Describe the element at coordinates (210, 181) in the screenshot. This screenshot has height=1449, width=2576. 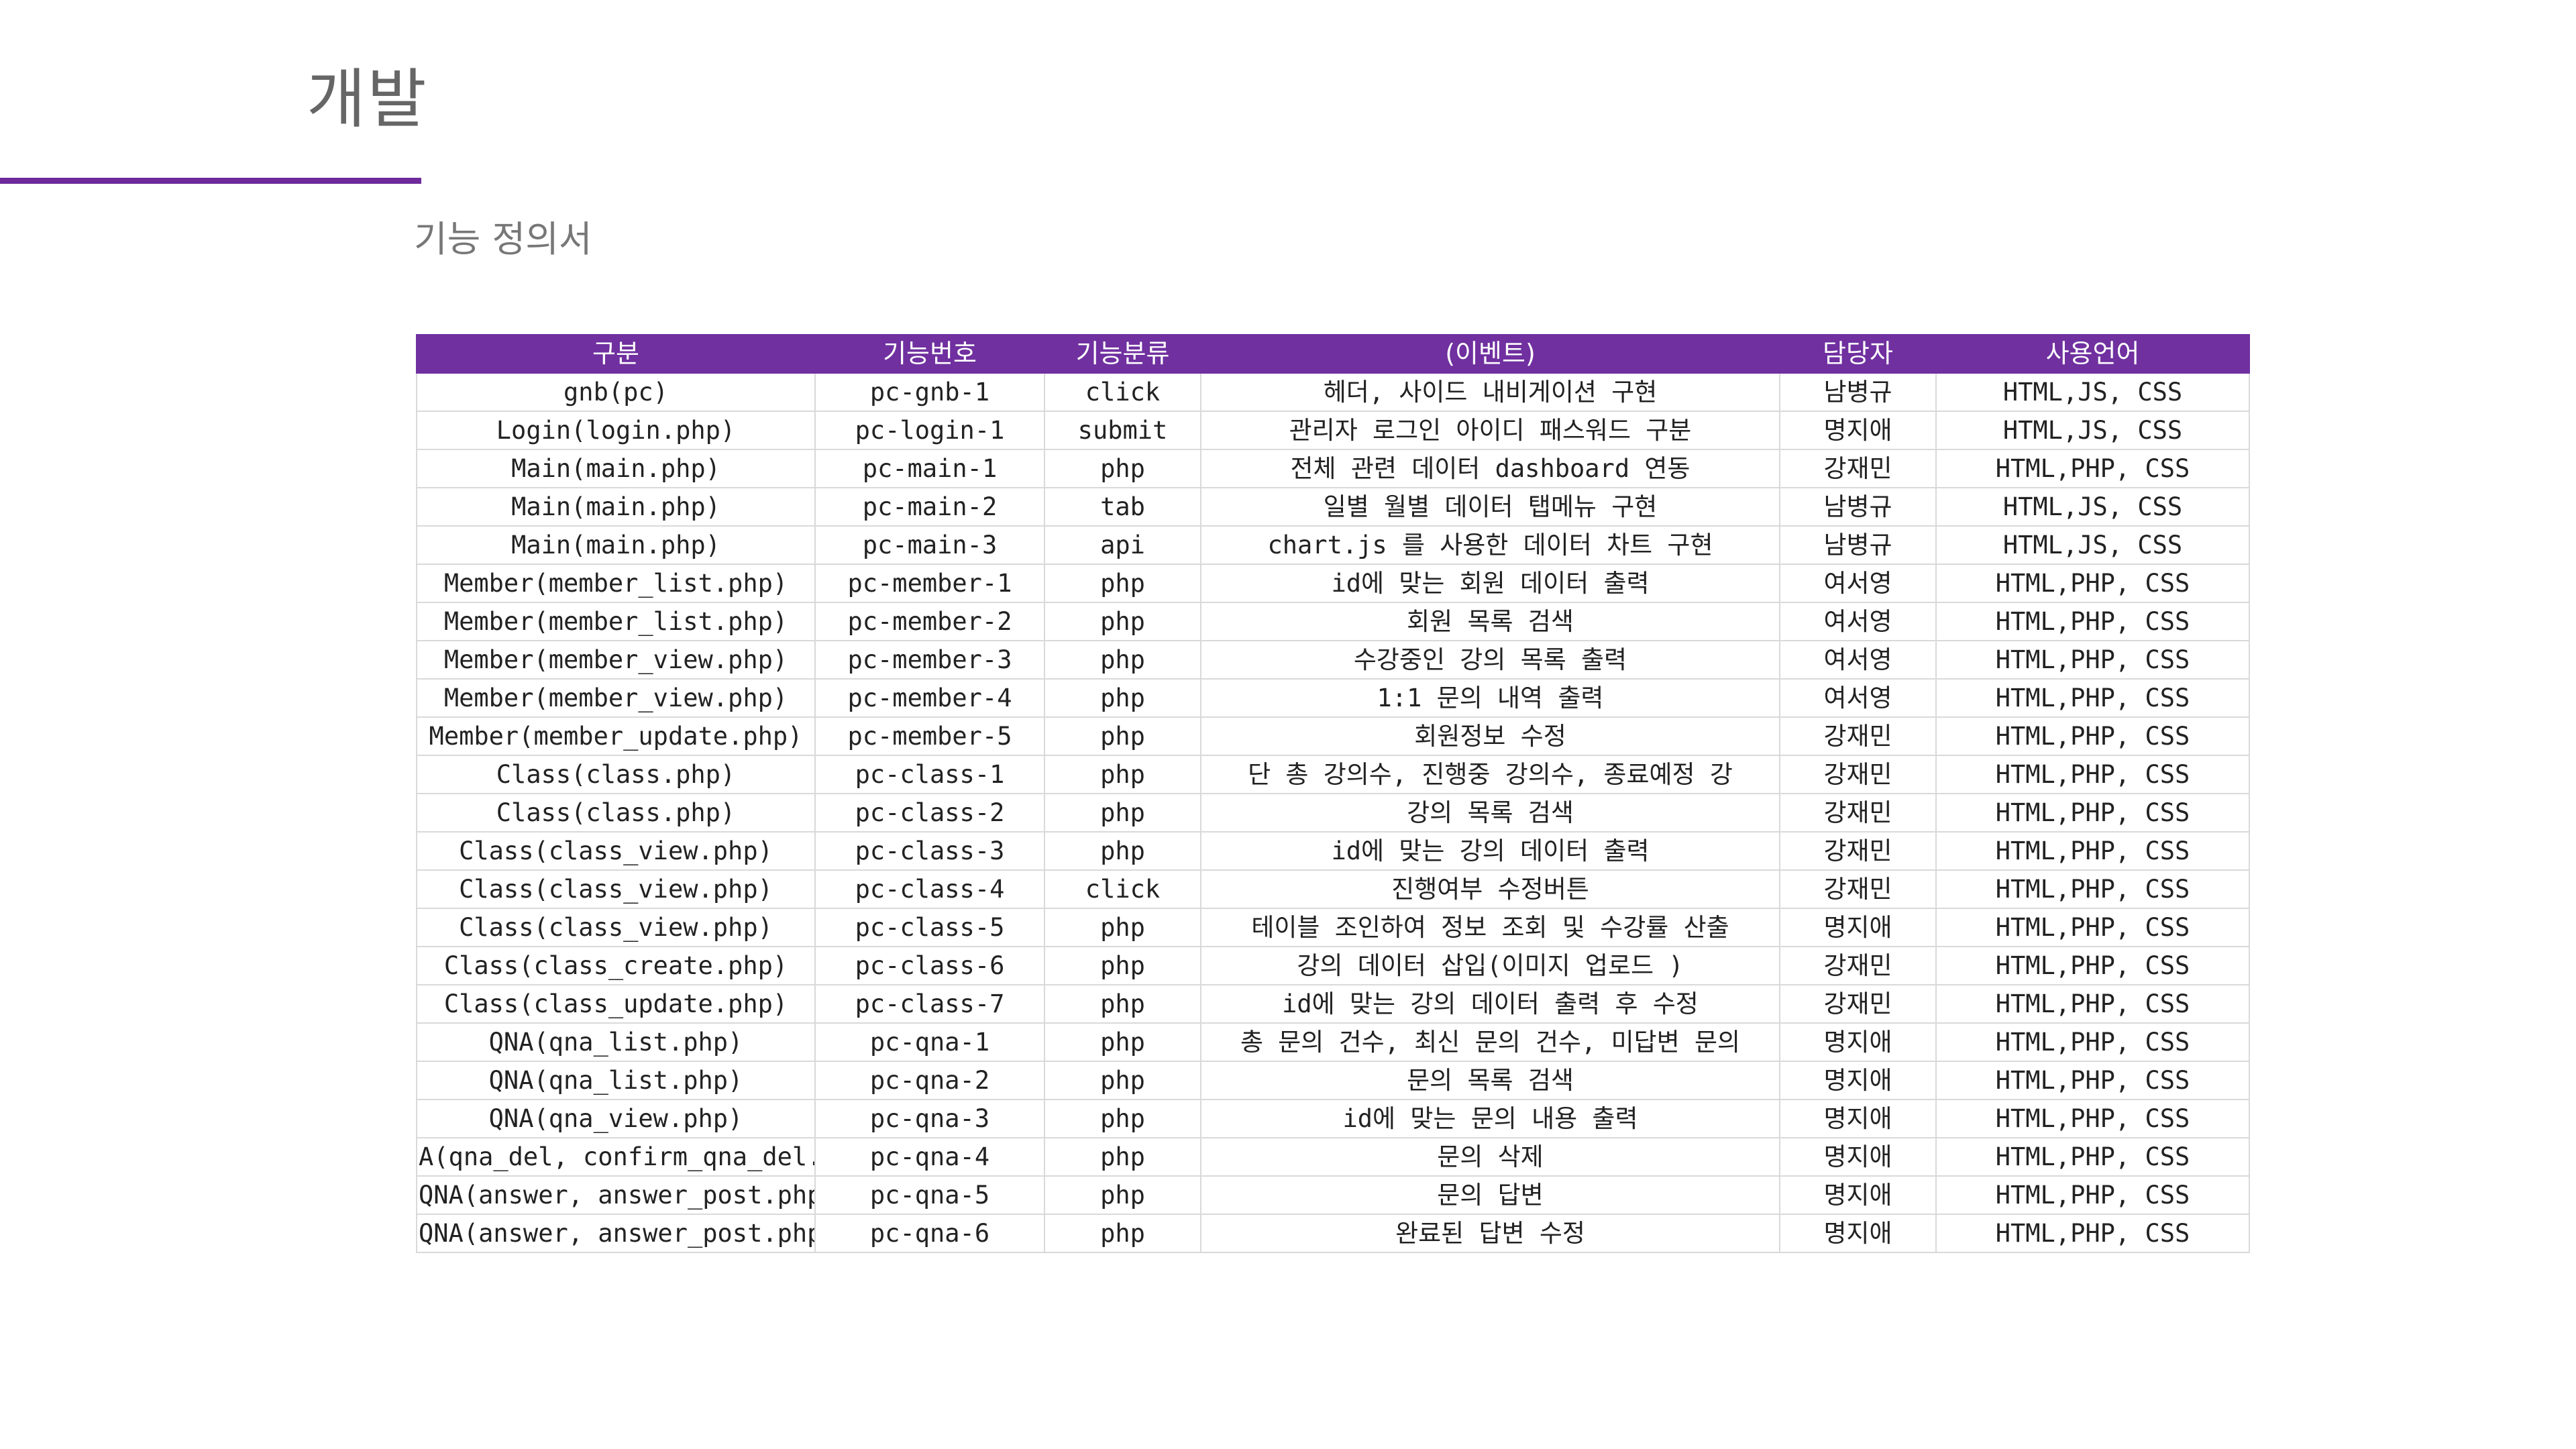
I see `title-divider` at that location.